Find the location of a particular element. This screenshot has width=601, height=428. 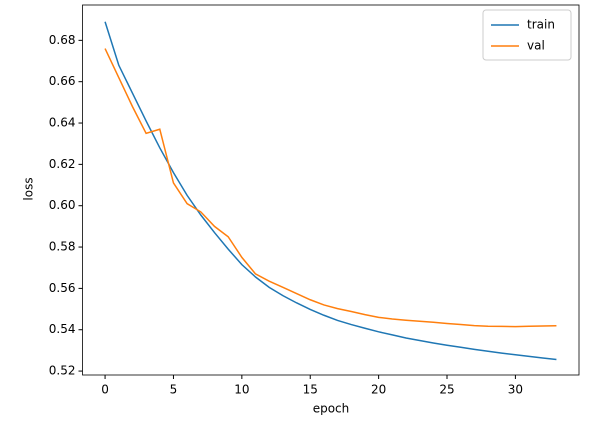

x-tick-label: 15 is located at coordinates (310, 390).